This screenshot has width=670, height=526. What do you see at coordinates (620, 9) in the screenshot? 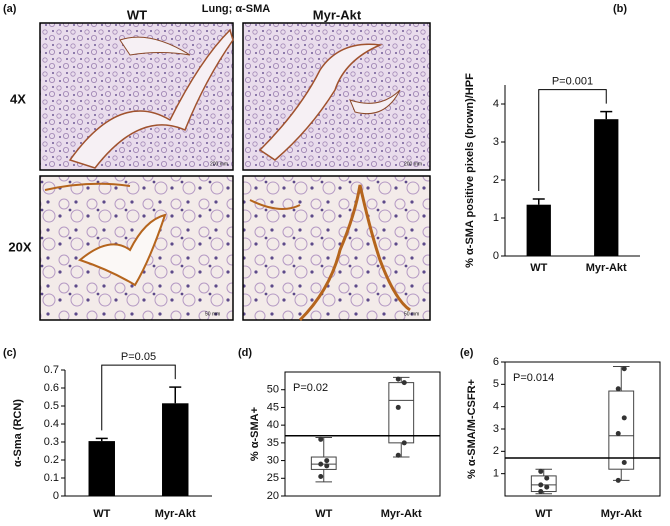
I see `panel-label: (b)` at bounding box center [620, 9].